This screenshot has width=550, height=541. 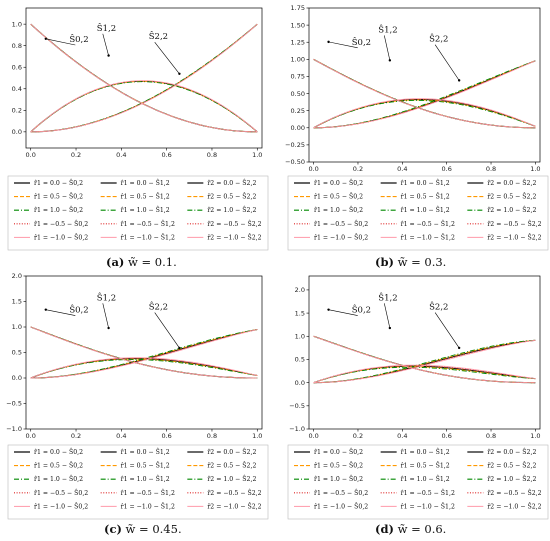 I want to click on y-tick-label: 1.50, so click(x=298, y=25).